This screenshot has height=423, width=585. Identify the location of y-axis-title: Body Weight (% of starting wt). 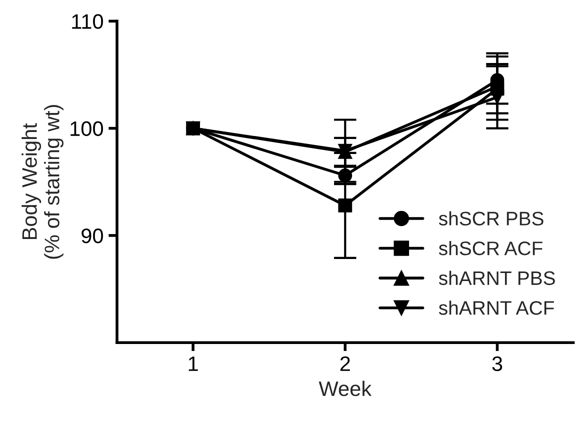
(43, 182).